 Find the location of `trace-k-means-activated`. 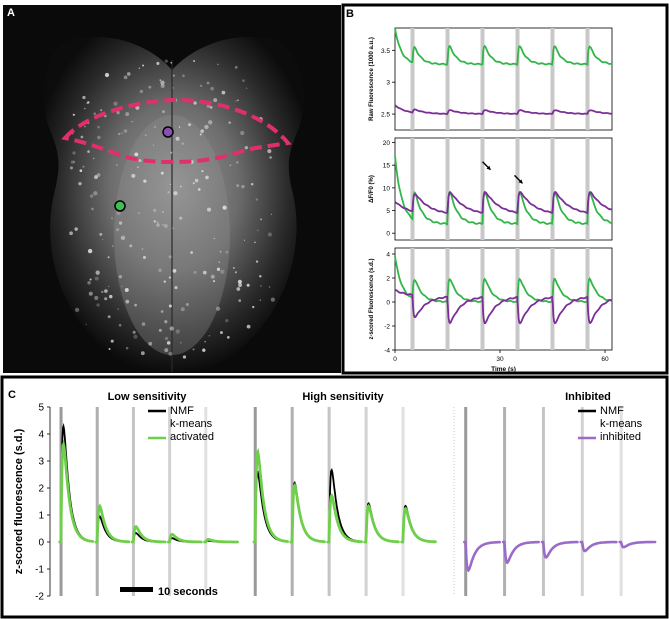

trace-k-means-activated is located at coordinates (76, 491).